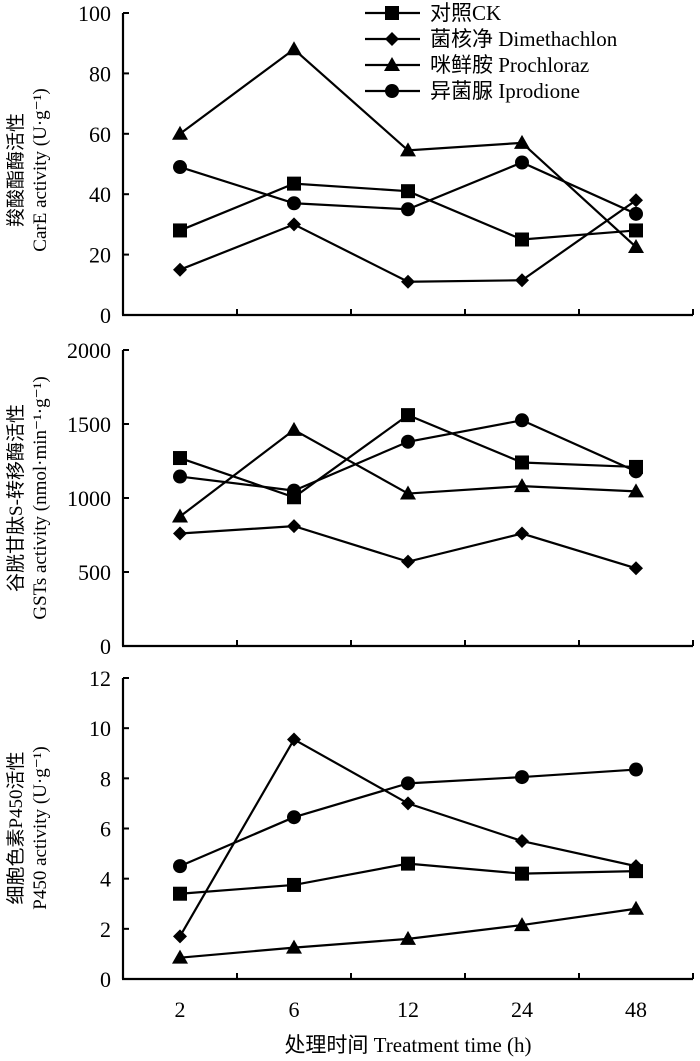  I want to click on y-tick-label: 12, so click(100, 678).